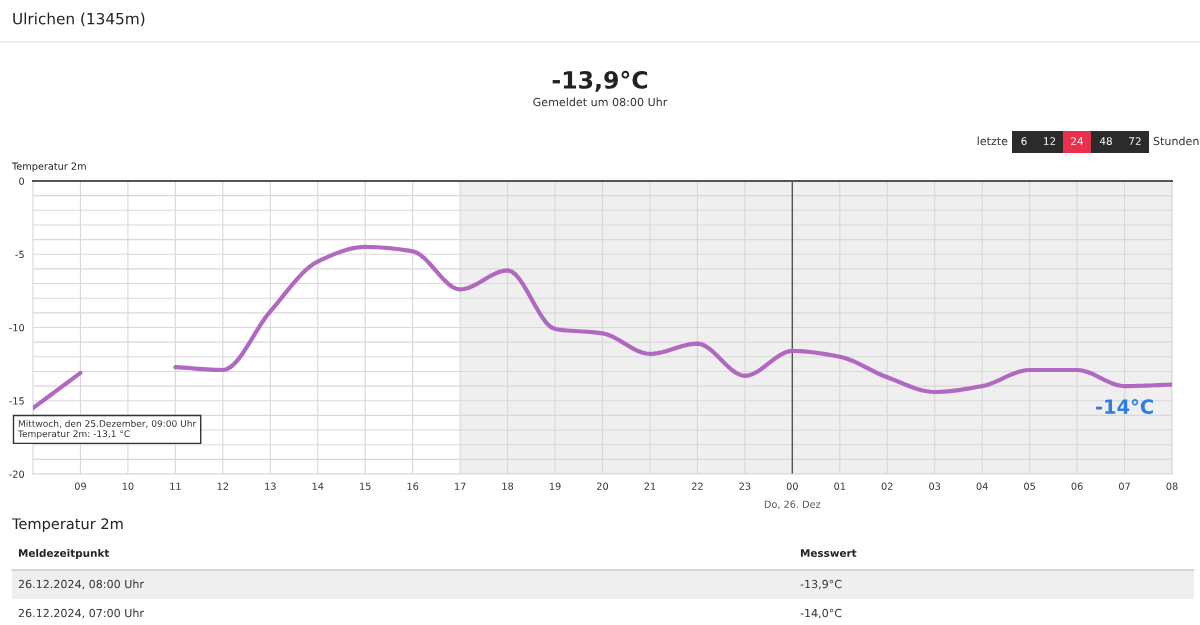 Image resolution: width=1200 pixels, height=625 pixels. What do you see at coordinates (600, 81) in the screenshot?
I see `chart-subtitle: -13,9°C` at bounding box center [600, 81].